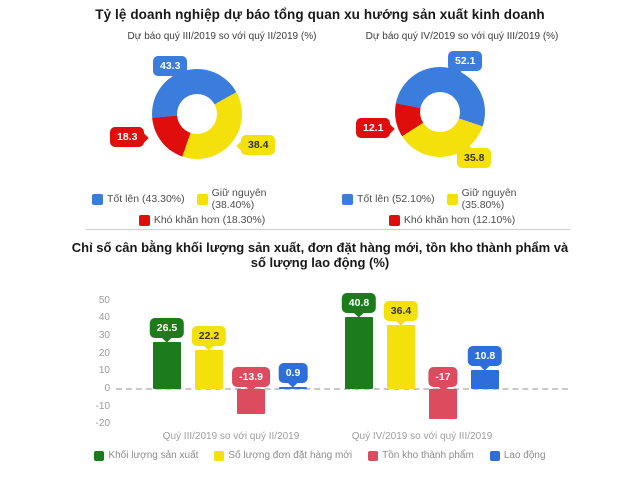 This screenshot has height=479, width=640. I want to click on x-axis-category-label: Quý IV/2019 so với quý III/2019, so click(422, 436).